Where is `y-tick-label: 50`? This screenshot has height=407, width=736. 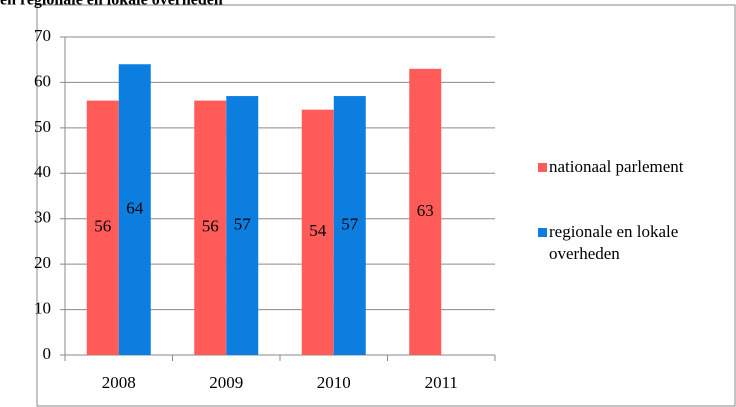
y-tick-label: 50 is located at coordinates (42, 126).